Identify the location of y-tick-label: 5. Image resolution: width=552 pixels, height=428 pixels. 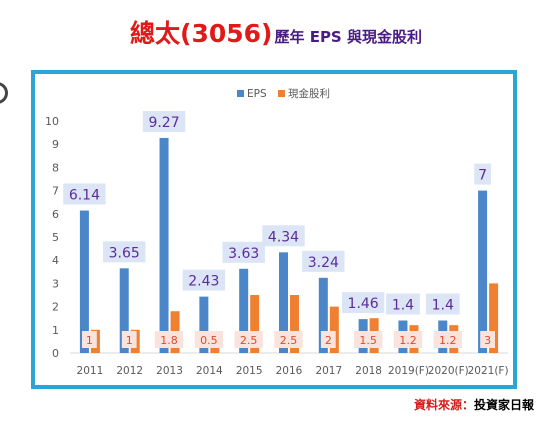
(55, 237).